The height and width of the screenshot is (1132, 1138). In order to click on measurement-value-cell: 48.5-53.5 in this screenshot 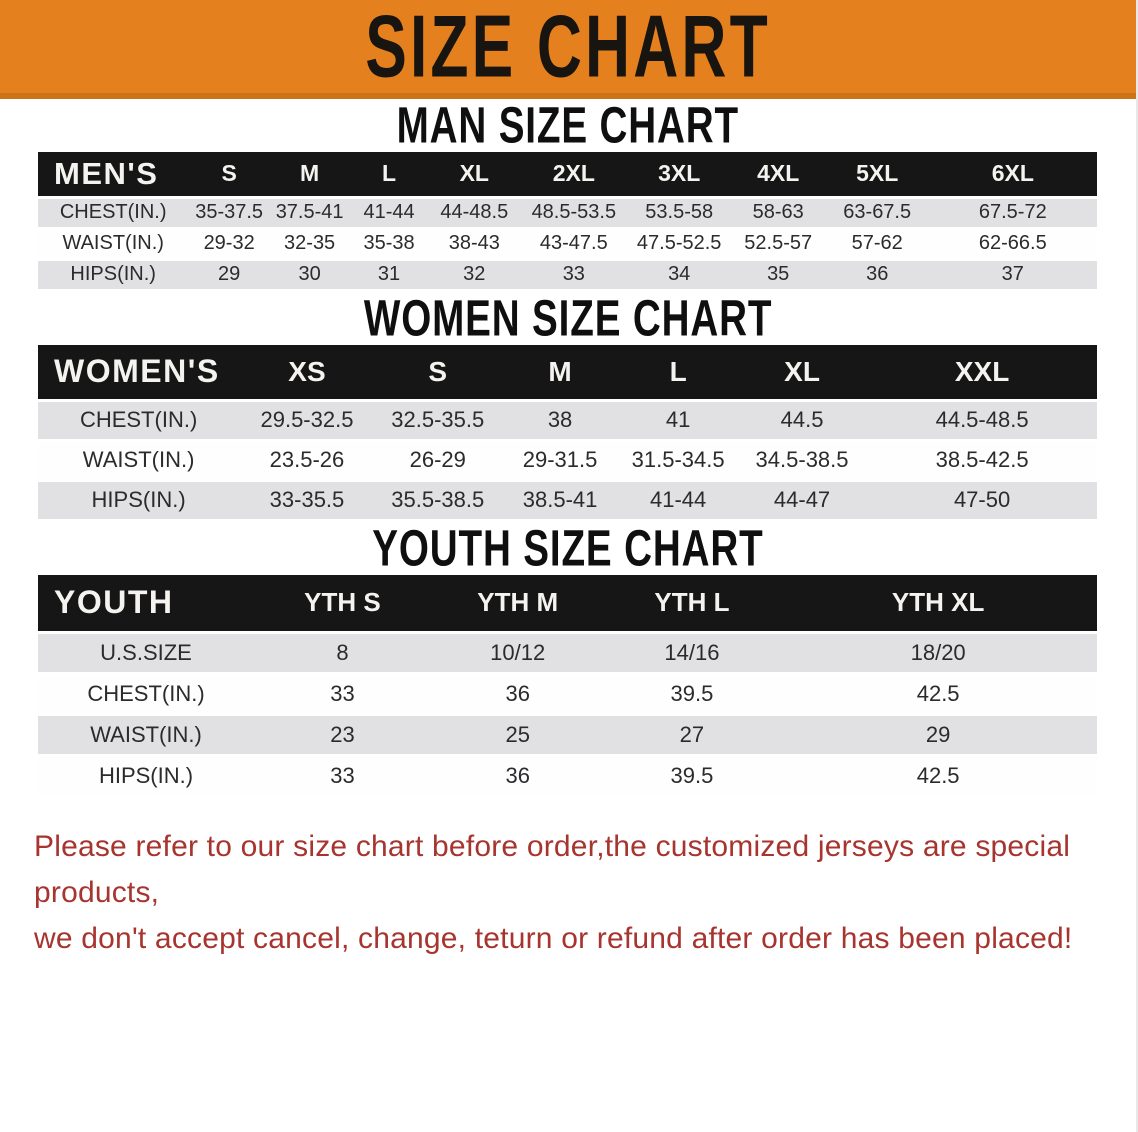, I will do `click(573, 214)`.